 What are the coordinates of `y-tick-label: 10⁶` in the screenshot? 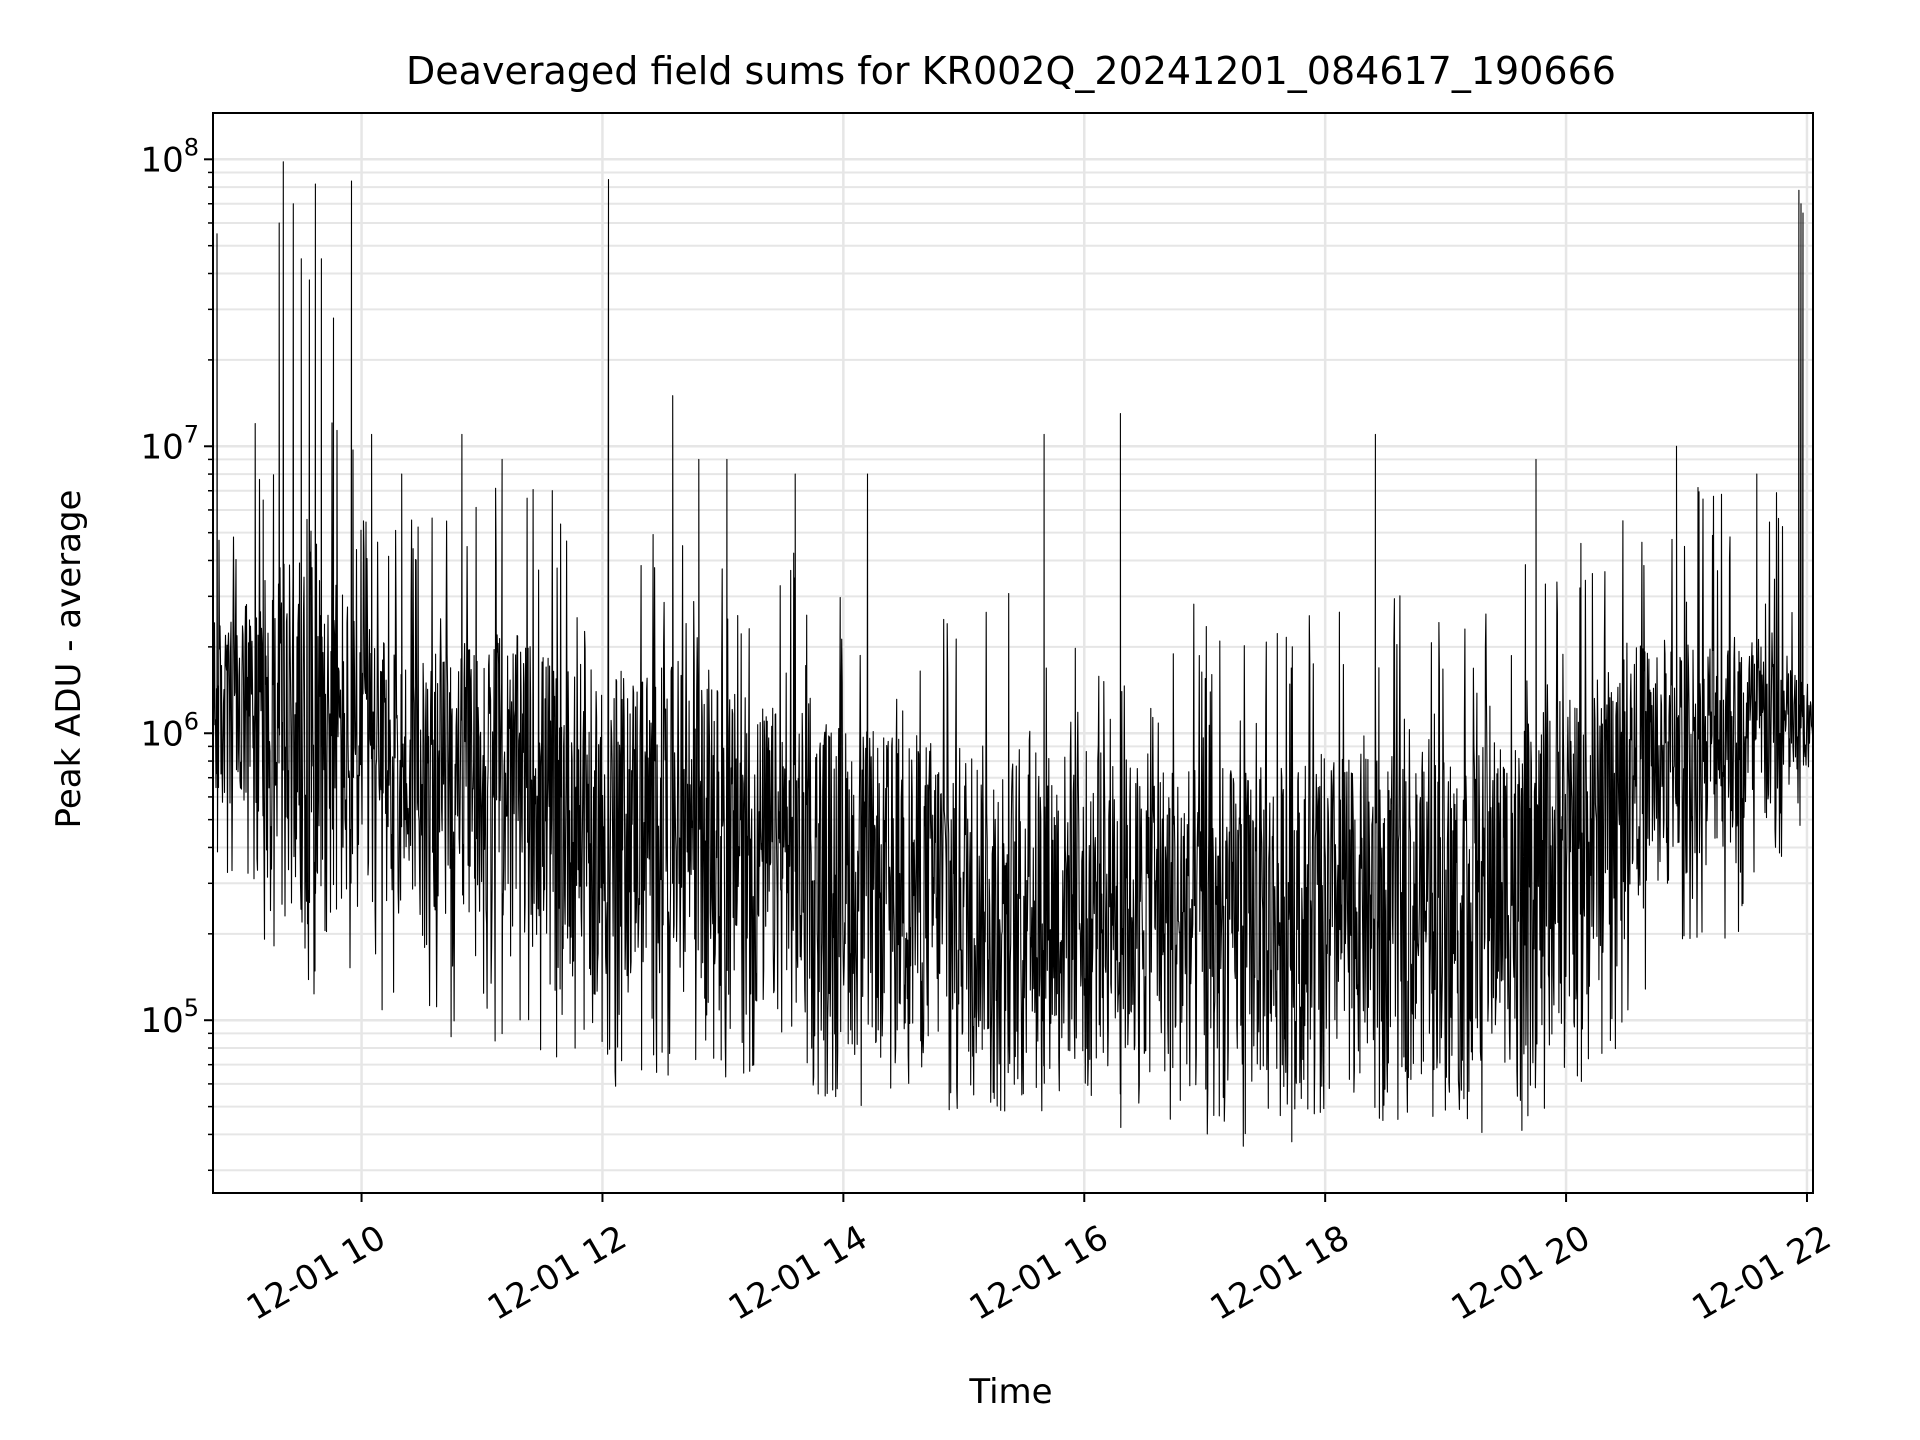 It's located at (169, 730).